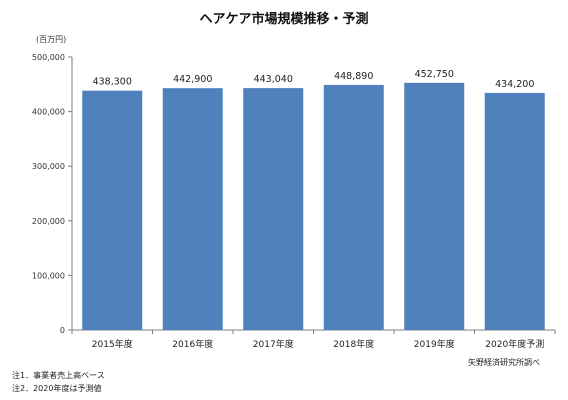 The height and width of the screenshot is (400, 568). I want to click on note-1: 注1．事業者売上高ベース, so click(58, 375).